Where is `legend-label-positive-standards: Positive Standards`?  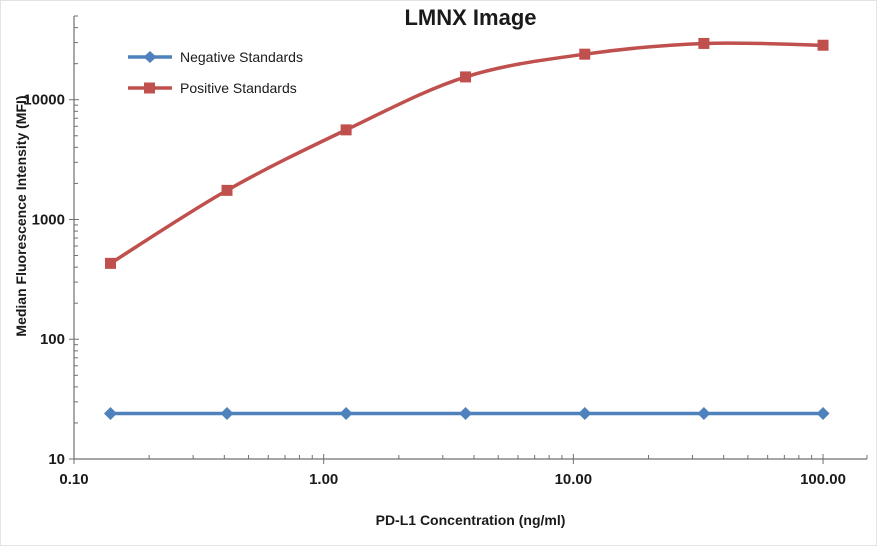
legend-label-positive-standards: Positive Standards is located at coordinates (238, 88).